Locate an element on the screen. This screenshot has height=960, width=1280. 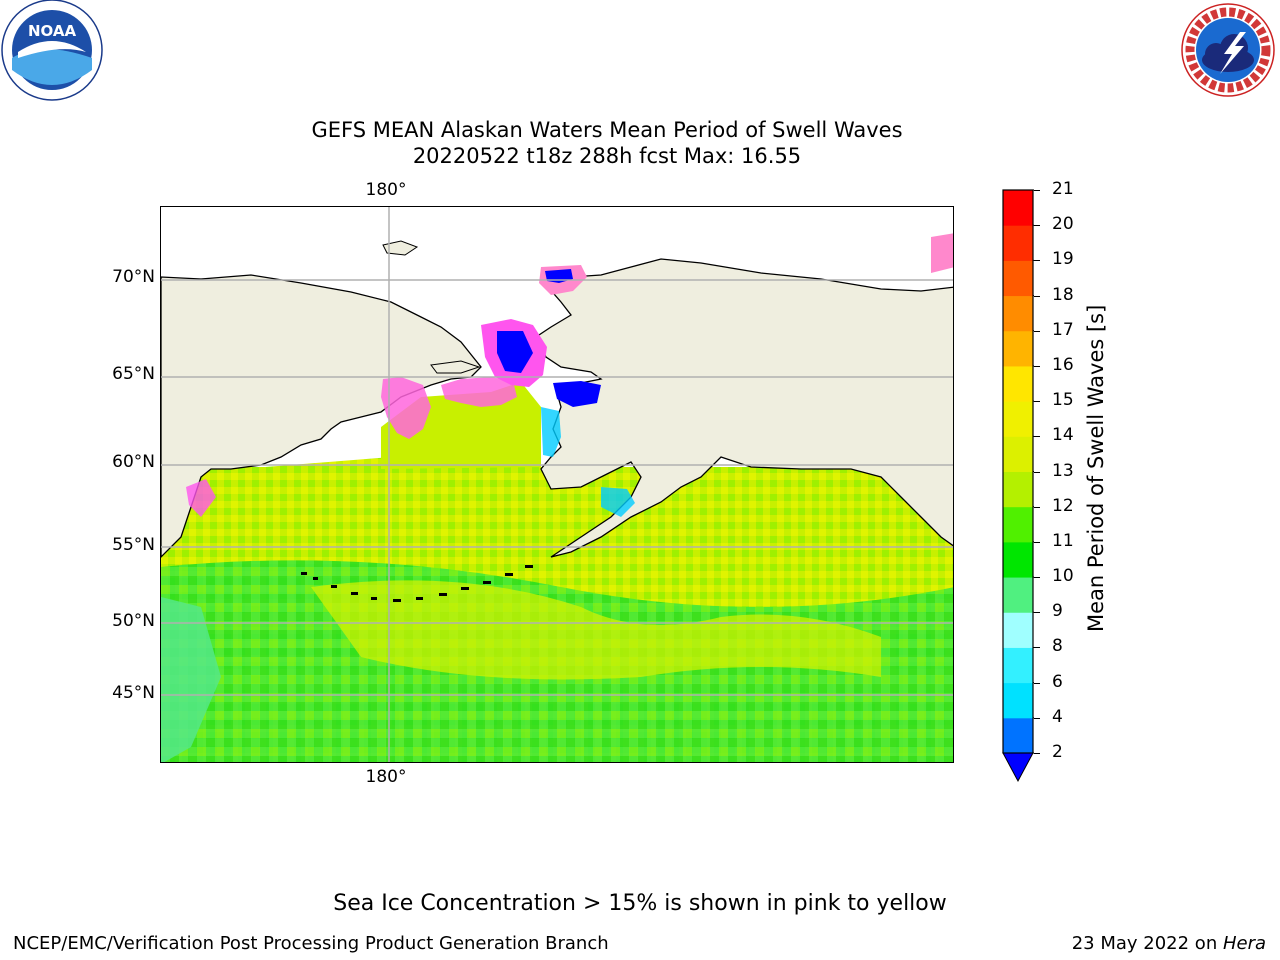
colorbar-tick-label: 13 is located at coordinates (1063, 470).